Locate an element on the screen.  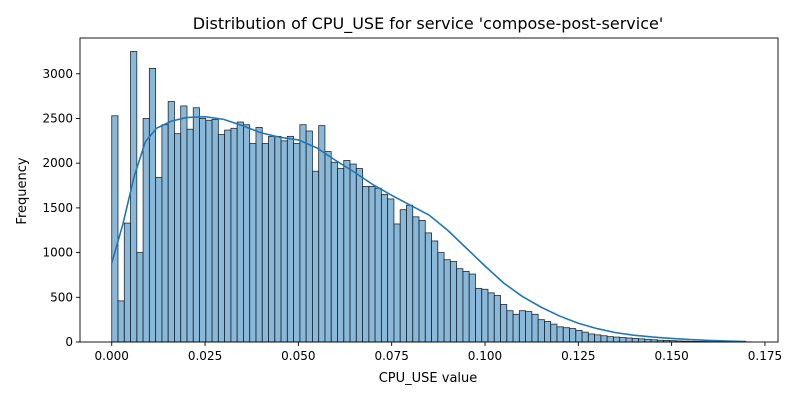
x-tick-label: 0.150 is located at coordinates (671, 356).